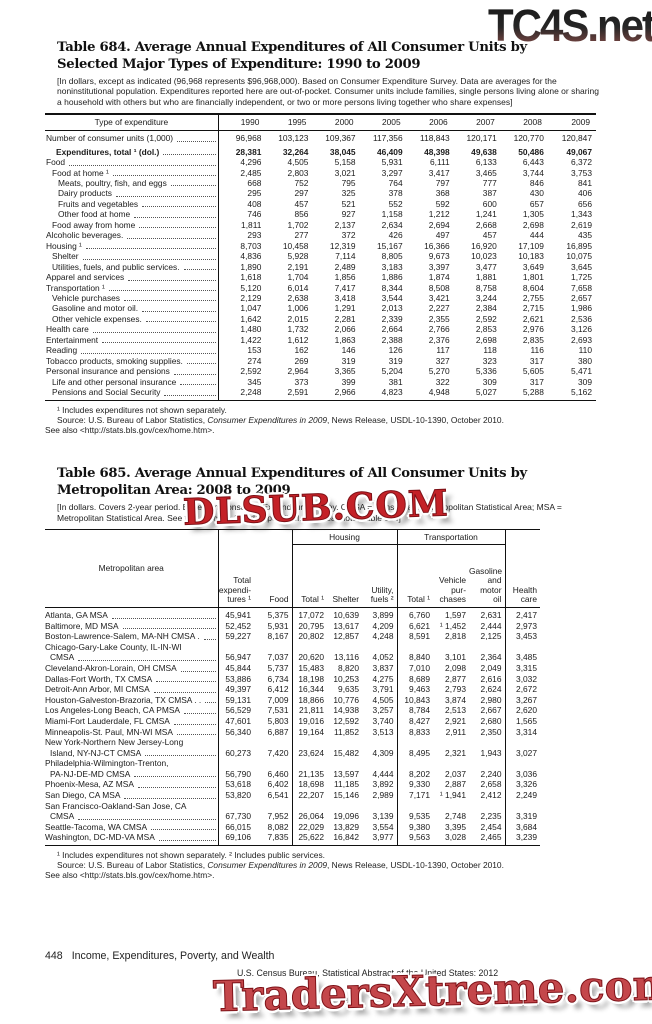 The width and height of the screenshot is (652, 1024). I want to click on value-cell: 2,793, so click(455, 689).